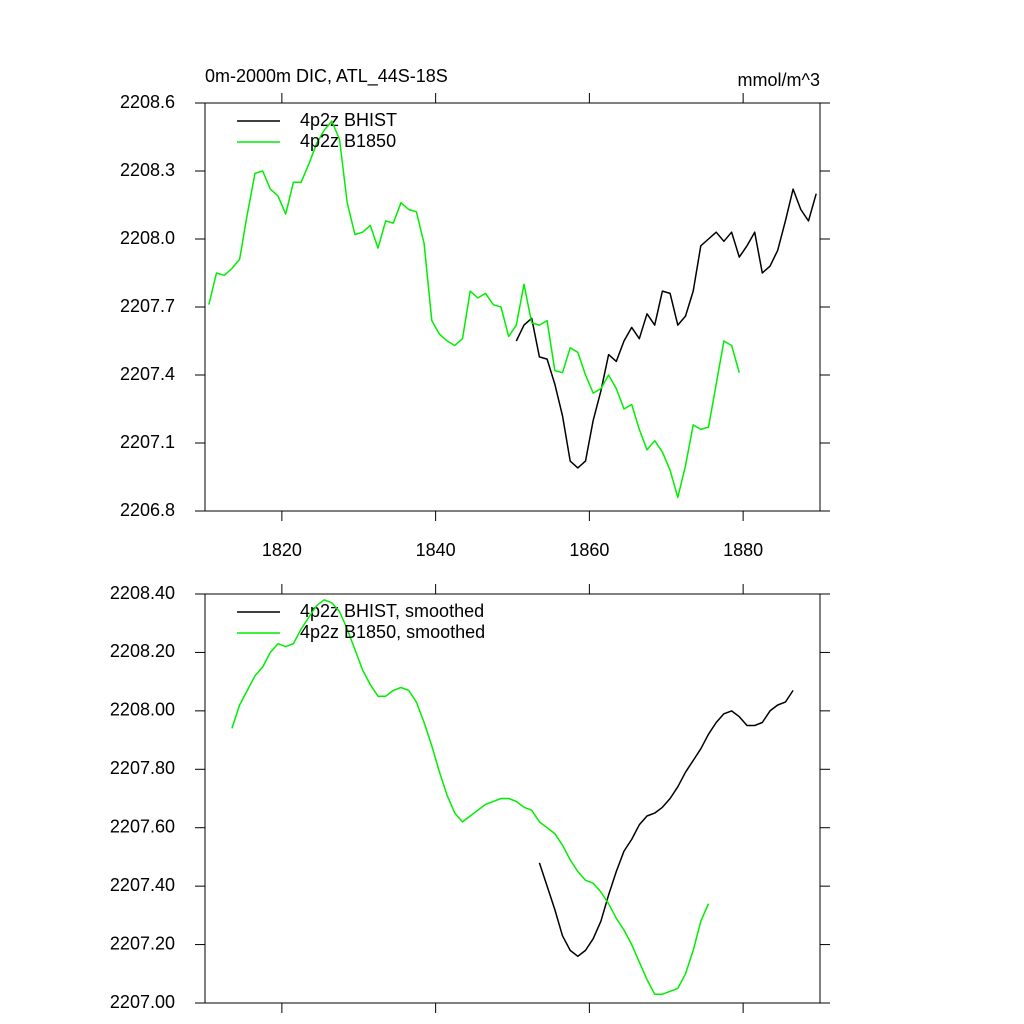  Describe the element at coordinates (142, 943) in the screenshot. I see `y-tick-label: 2207.20` at that location.